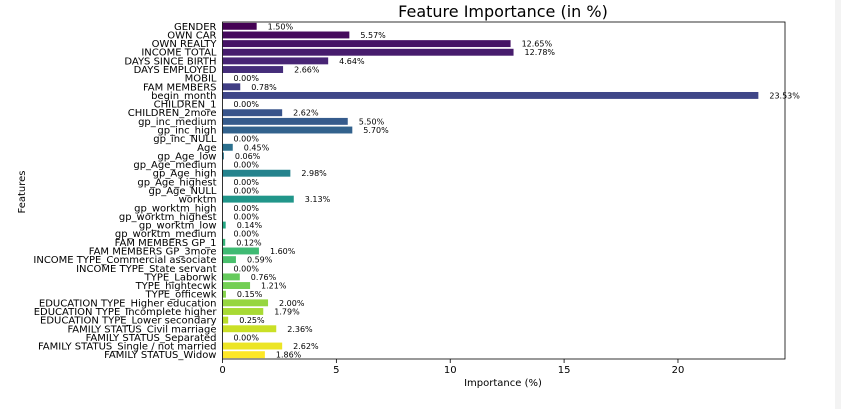 This screenshot has height=409, width=841. Describe the element at coordinates (222, 370) in the screenshot. I see `x-tick-label: 0` at that location.